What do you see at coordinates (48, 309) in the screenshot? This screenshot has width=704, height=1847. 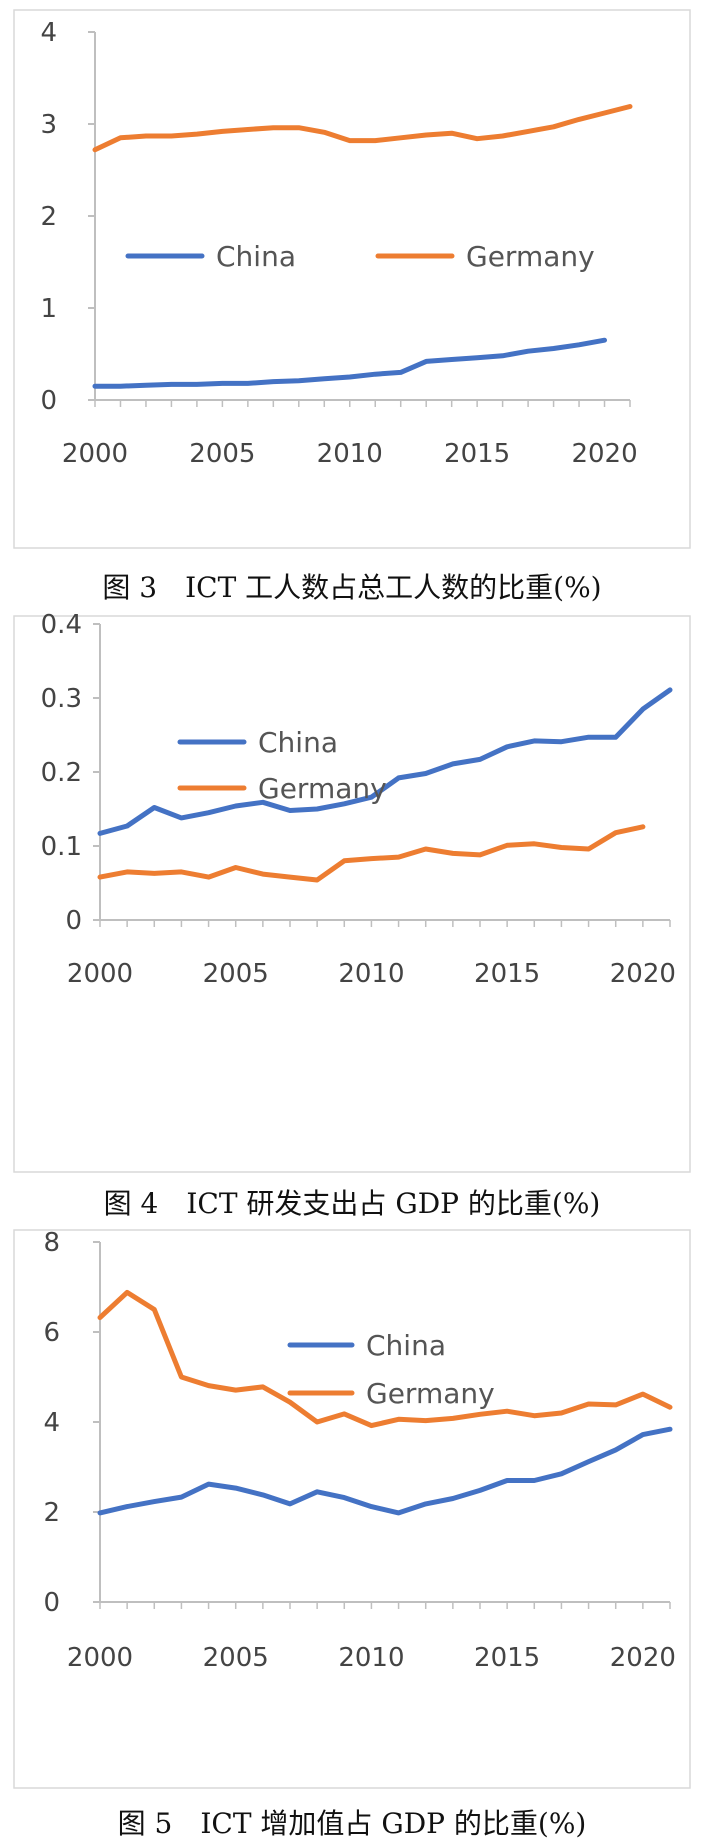 I see `y-tick-label: 1` at bounding box center [48, 309].